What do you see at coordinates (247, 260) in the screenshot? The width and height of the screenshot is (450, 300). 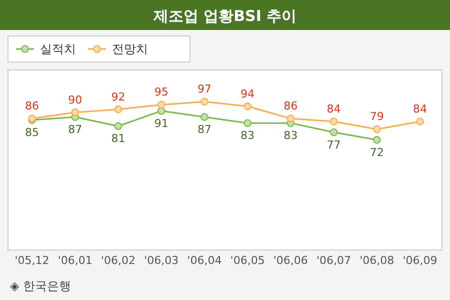 I see `x-tick-label: '06,05` at bounding box center [247, 260].